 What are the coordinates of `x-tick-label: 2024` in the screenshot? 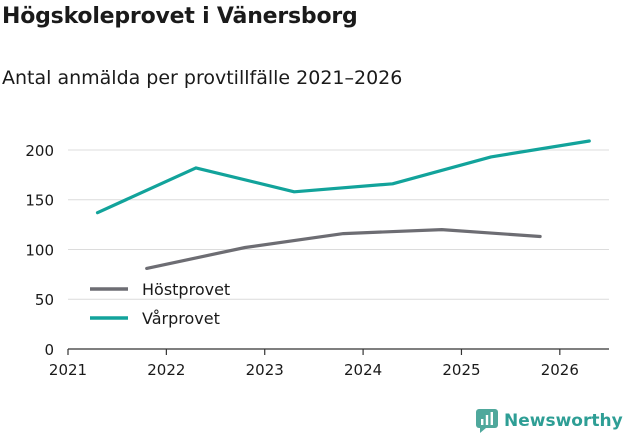 It's located at (363, 370).